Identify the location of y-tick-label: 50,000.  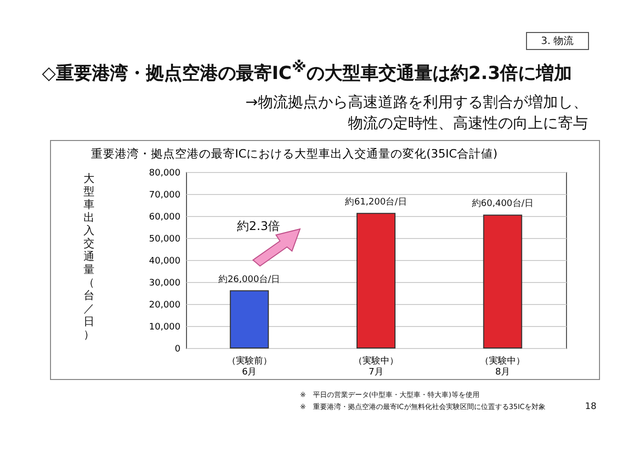
(165, 239).